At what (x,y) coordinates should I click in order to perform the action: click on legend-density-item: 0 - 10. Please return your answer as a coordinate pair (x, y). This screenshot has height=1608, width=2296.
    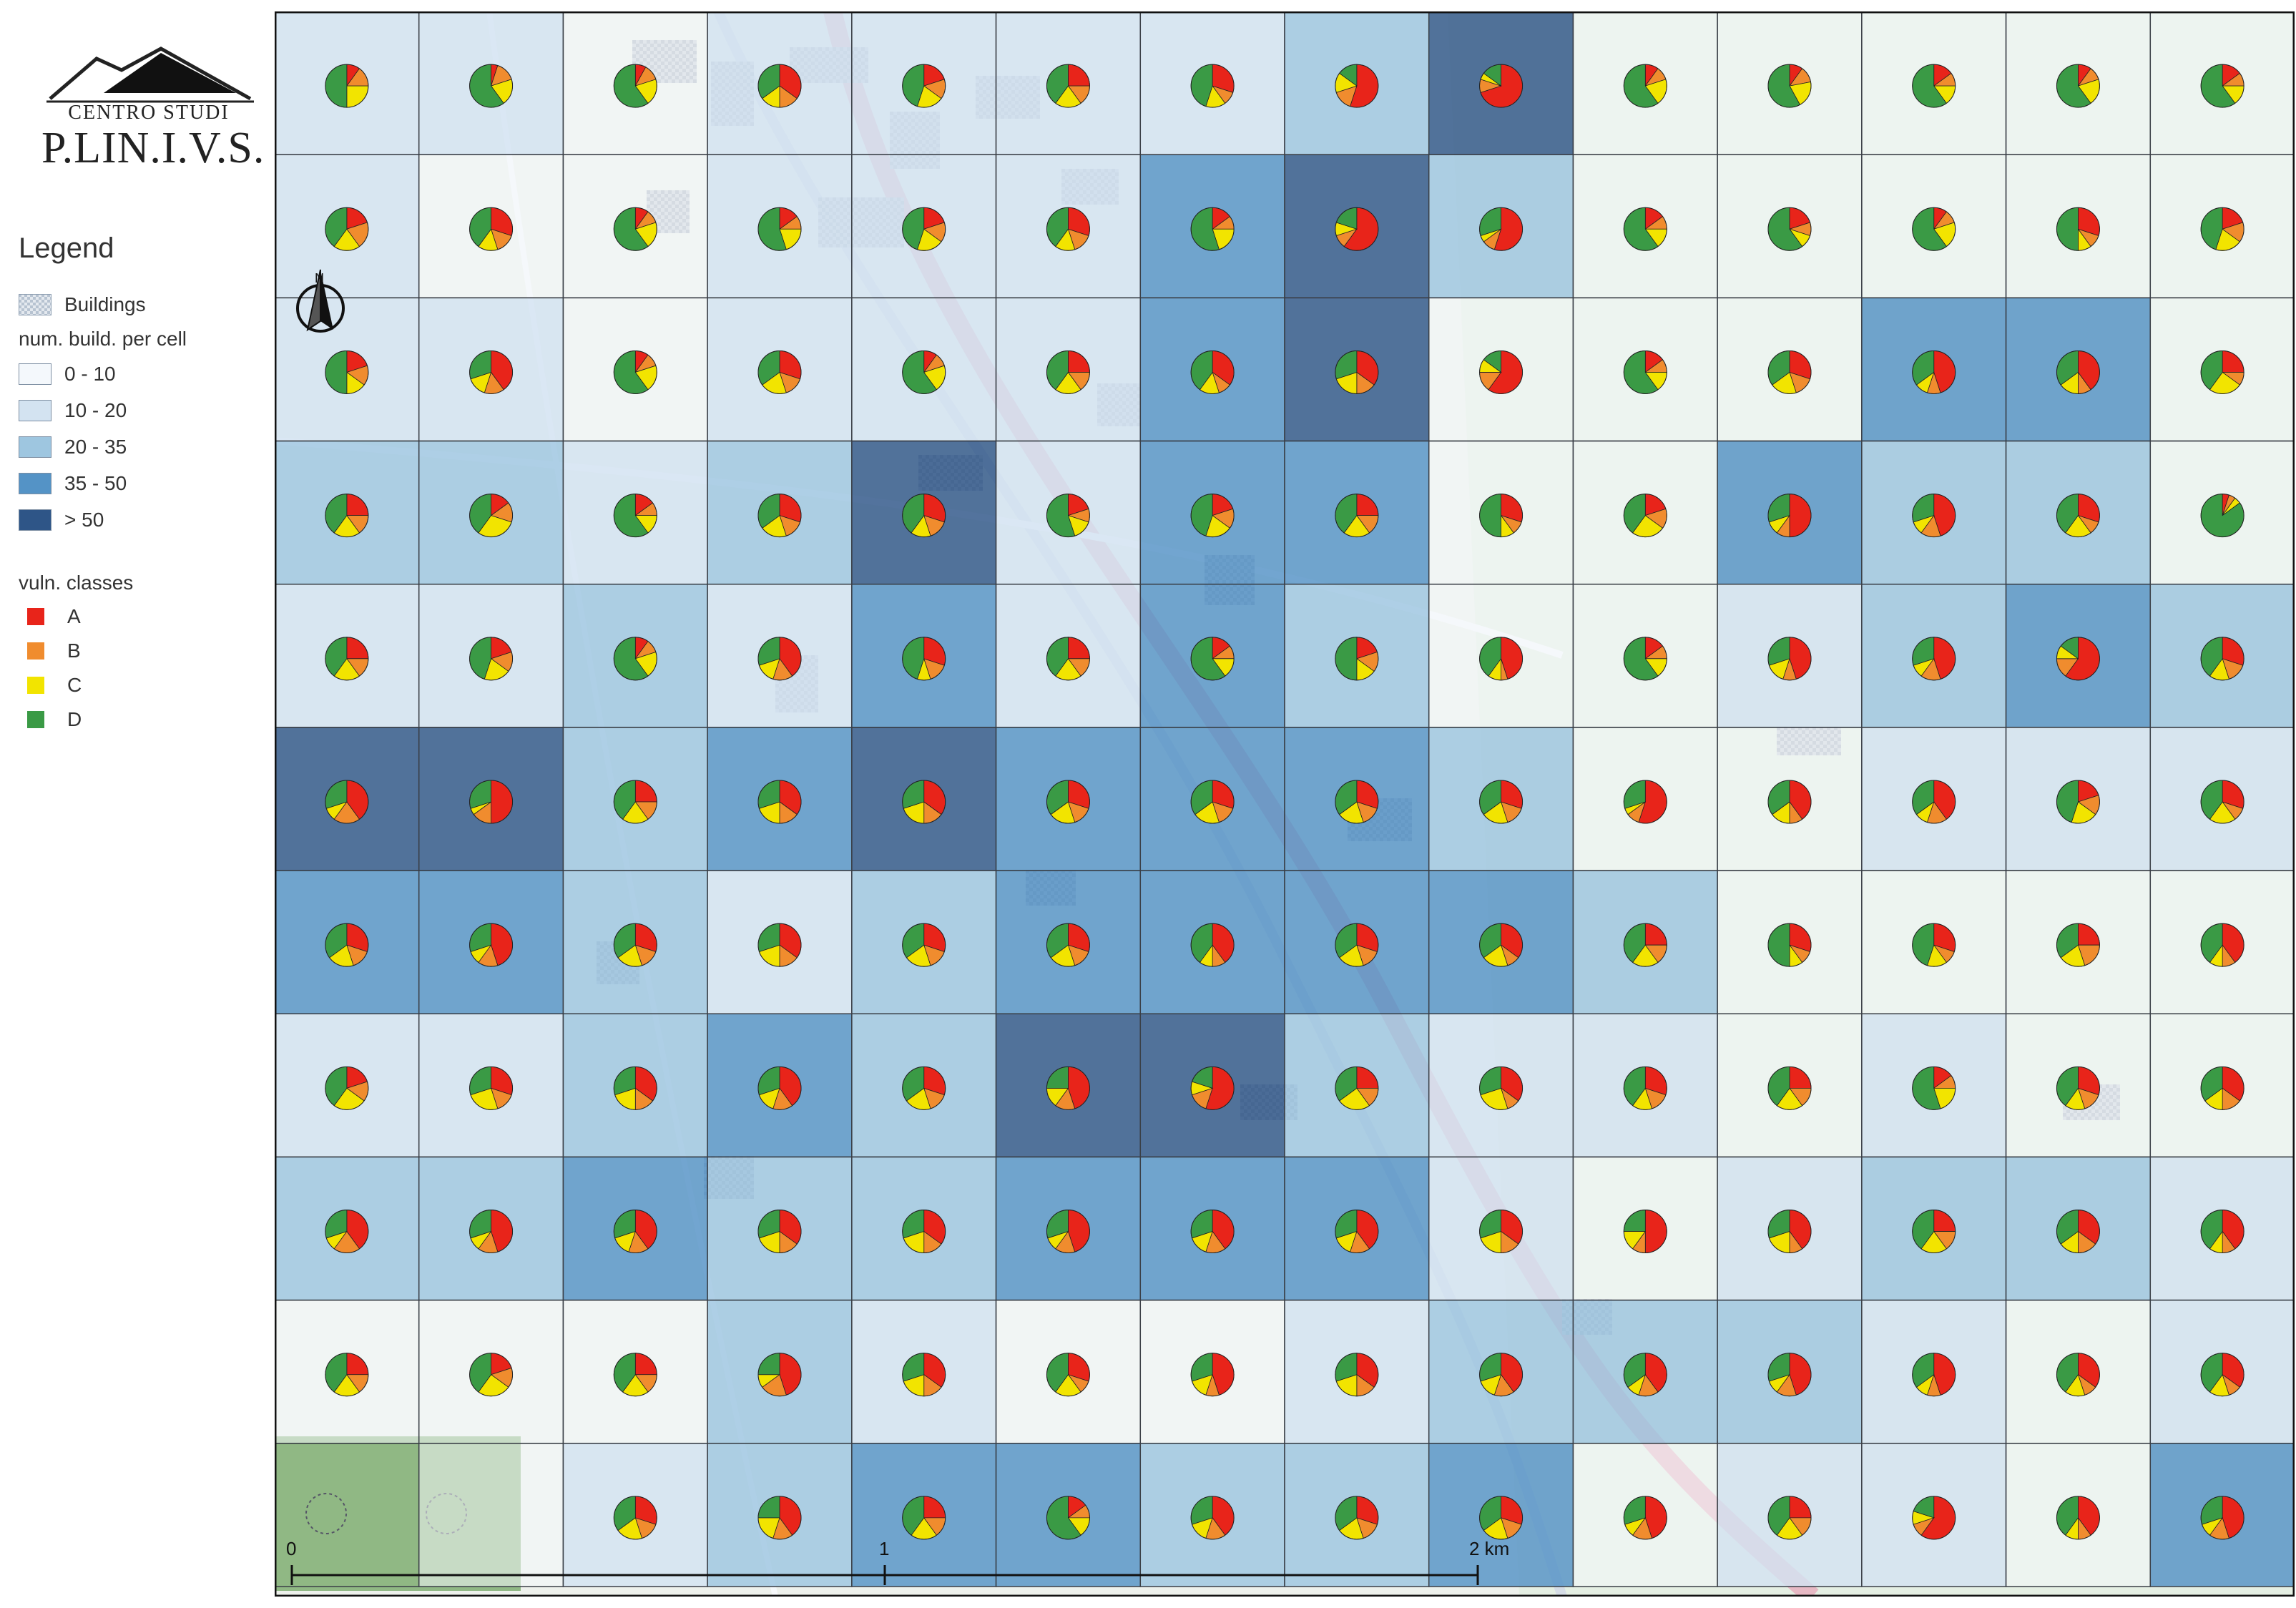
    Looking at the image, I should click on (144, 374).